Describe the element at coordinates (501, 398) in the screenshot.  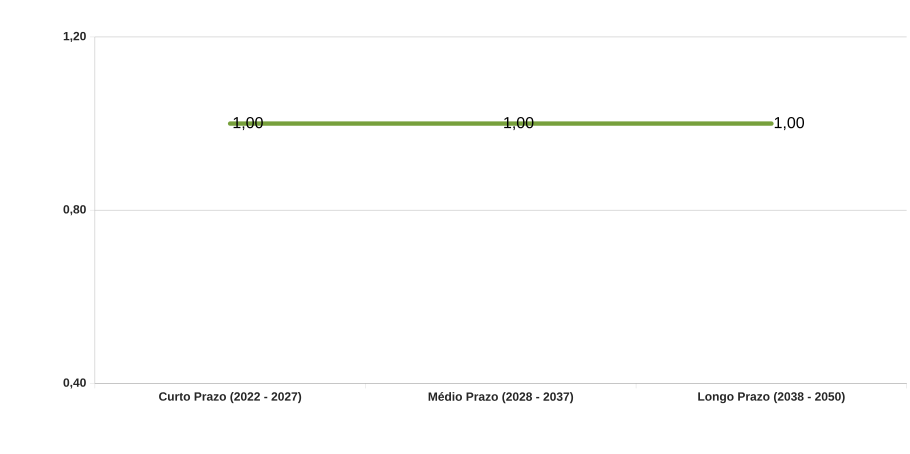
I see `x-tick-label: Médio Prazo (2028 - 2037)` at that location.